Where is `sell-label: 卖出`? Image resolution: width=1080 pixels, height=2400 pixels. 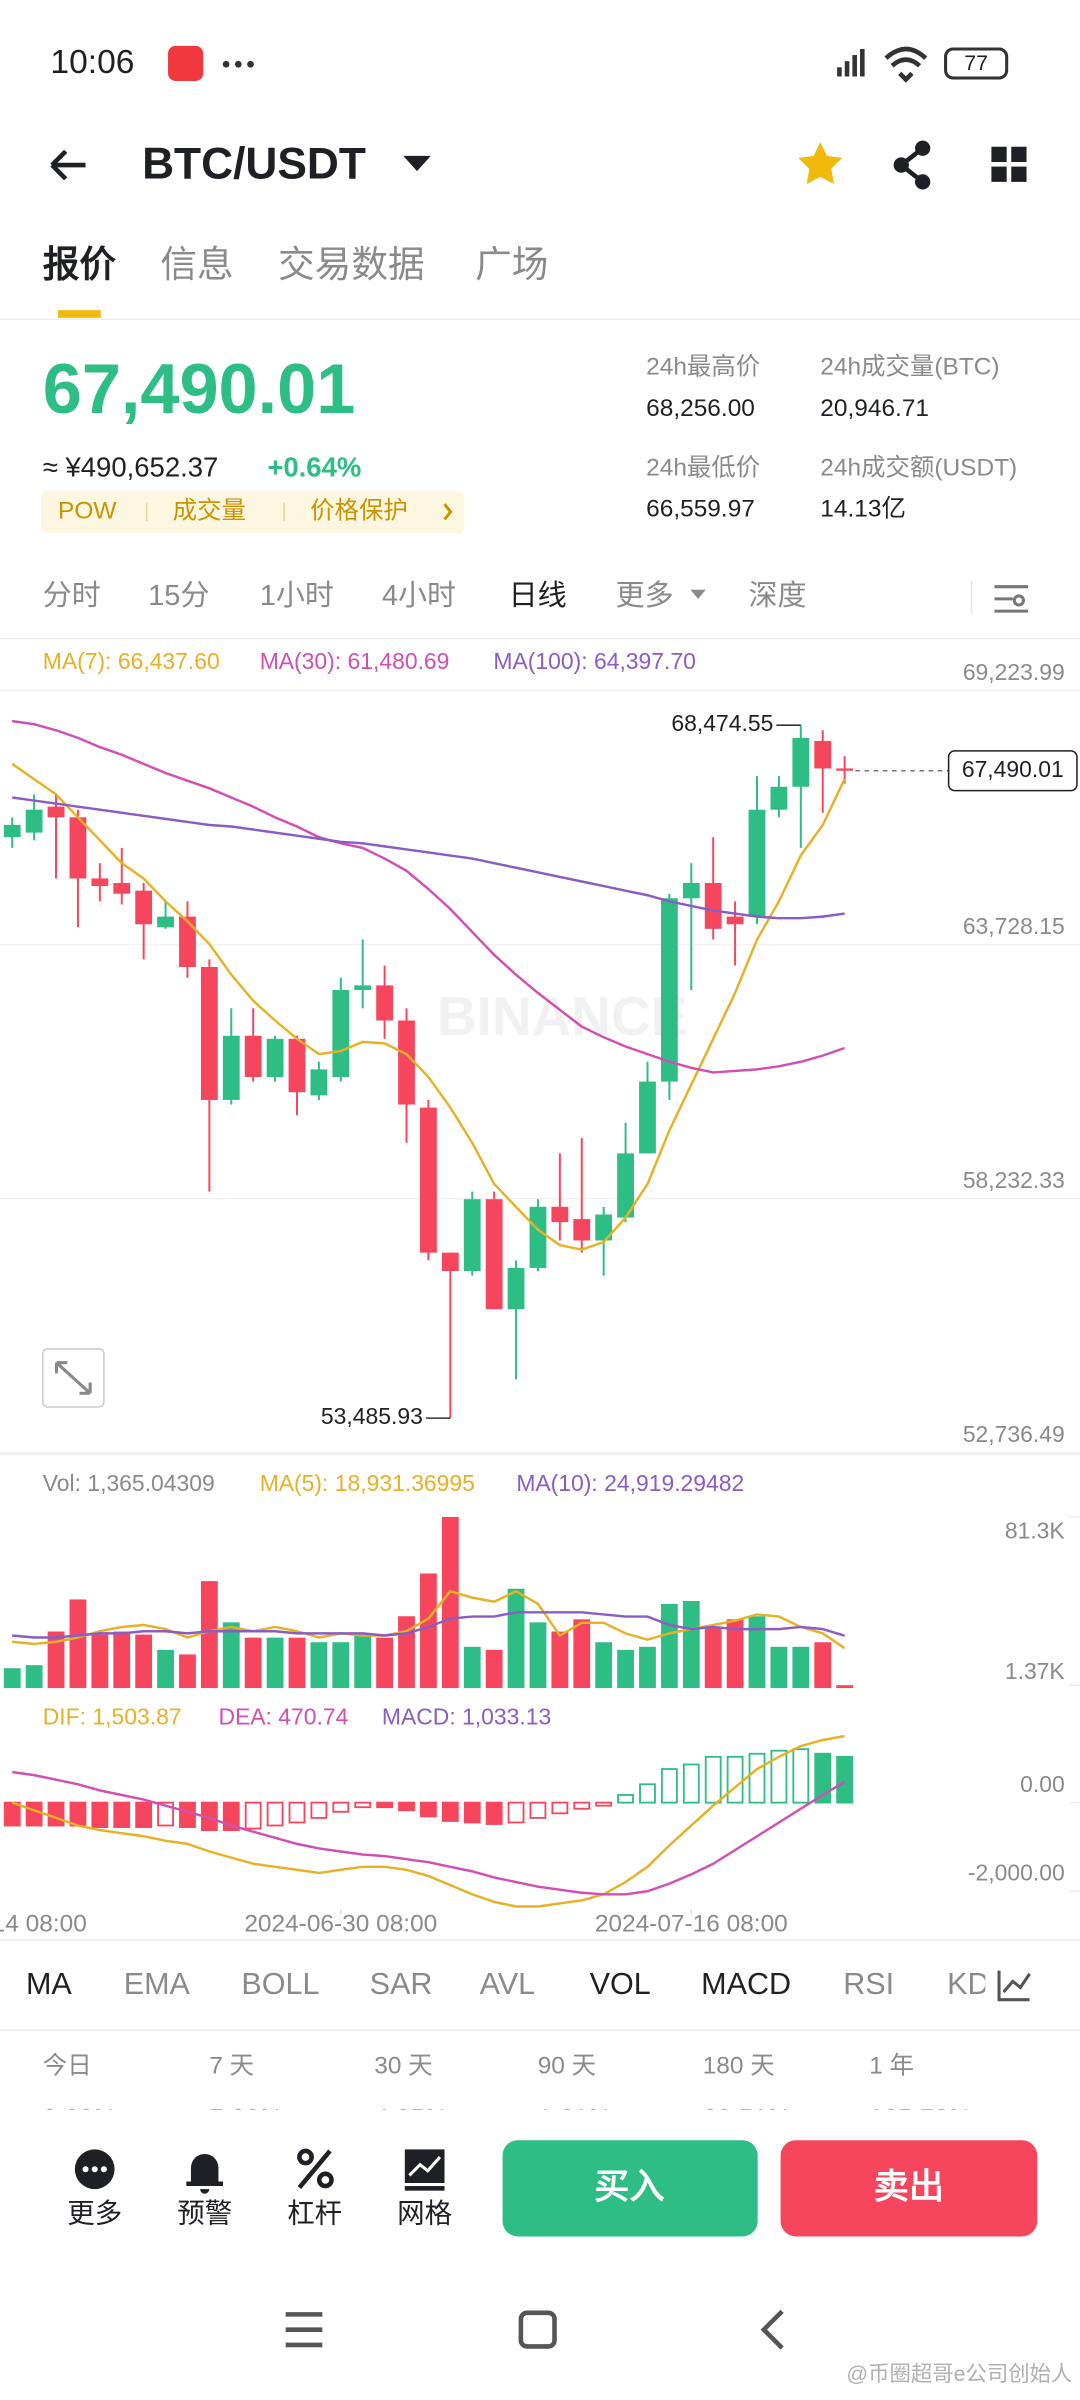
sell-label: 卖出 is located at coordinates (909, 2186).